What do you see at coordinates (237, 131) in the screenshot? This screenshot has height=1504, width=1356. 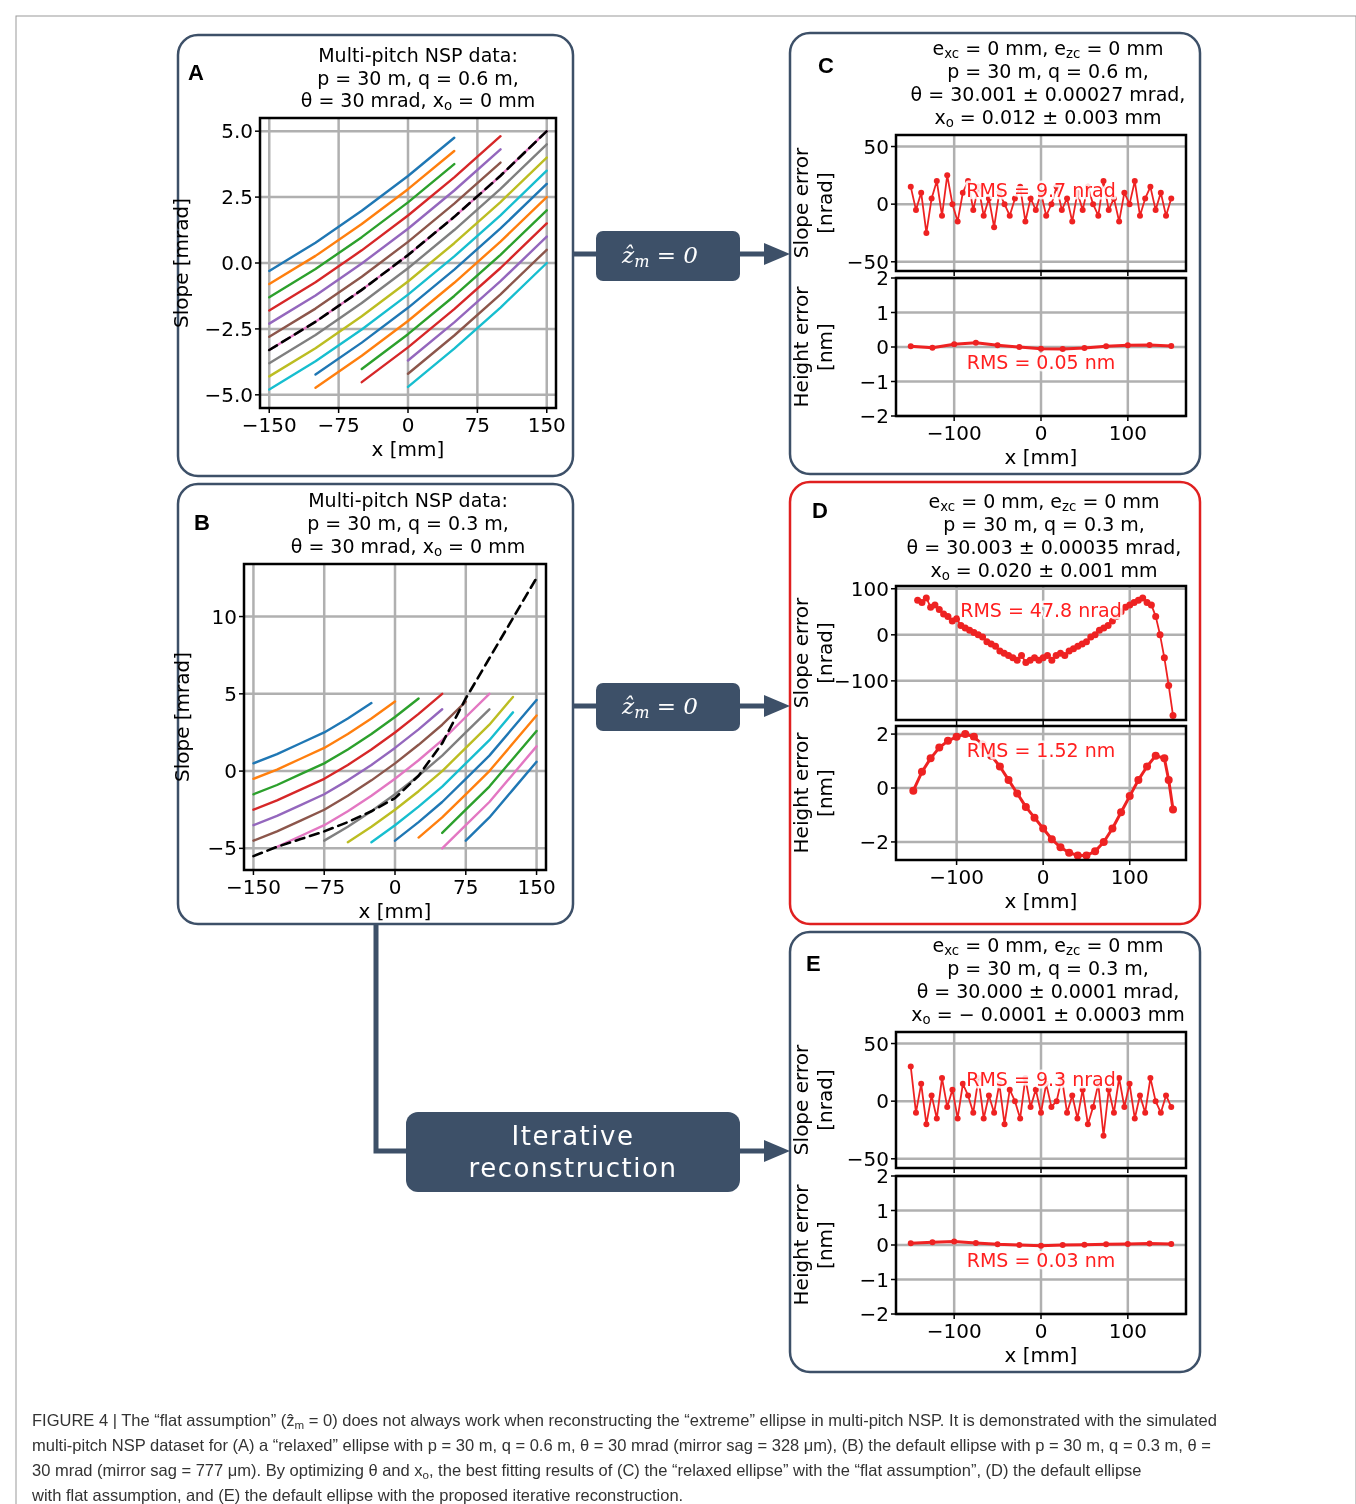 I see `y-tick-label: 5.0` at bounding box center [237, 131].